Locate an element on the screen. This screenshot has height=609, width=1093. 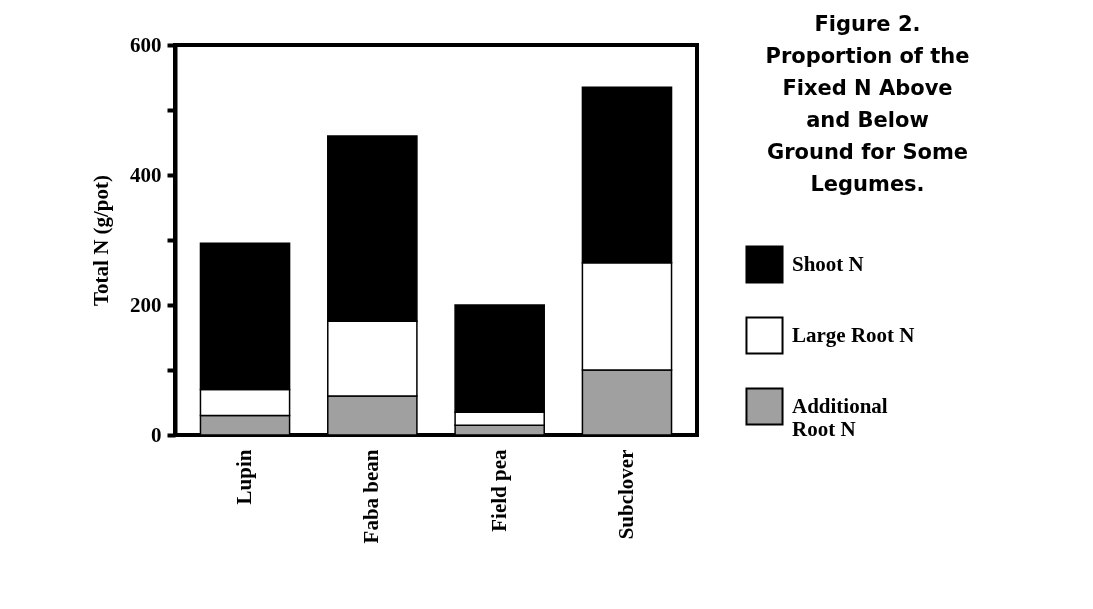
x-tick-label: Lupin is located at coordinates (244, 477).